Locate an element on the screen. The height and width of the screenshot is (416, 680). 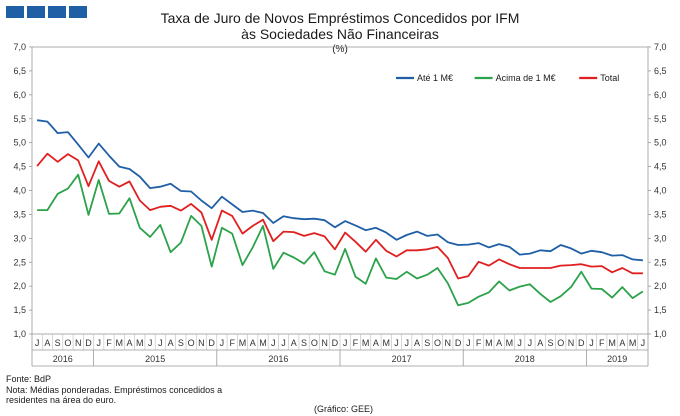
y-tick-label-right: 5,0 is located at coordinates (660, 143).